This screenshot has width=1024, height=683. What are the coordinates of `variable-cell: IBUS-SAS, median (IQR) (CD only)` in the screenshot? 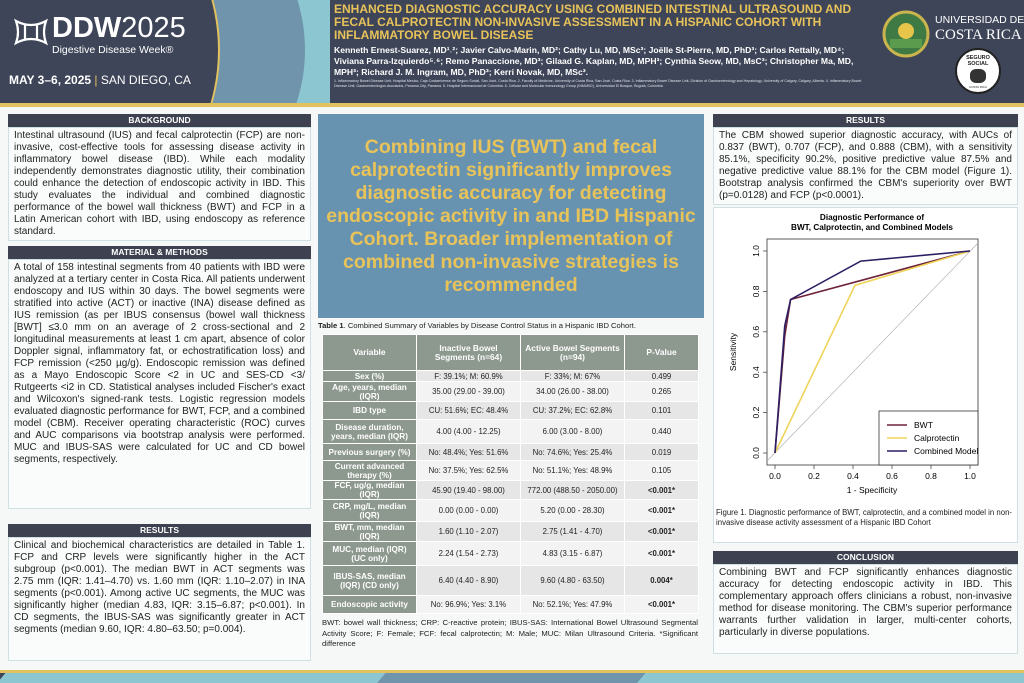 It's located at (369, 580).